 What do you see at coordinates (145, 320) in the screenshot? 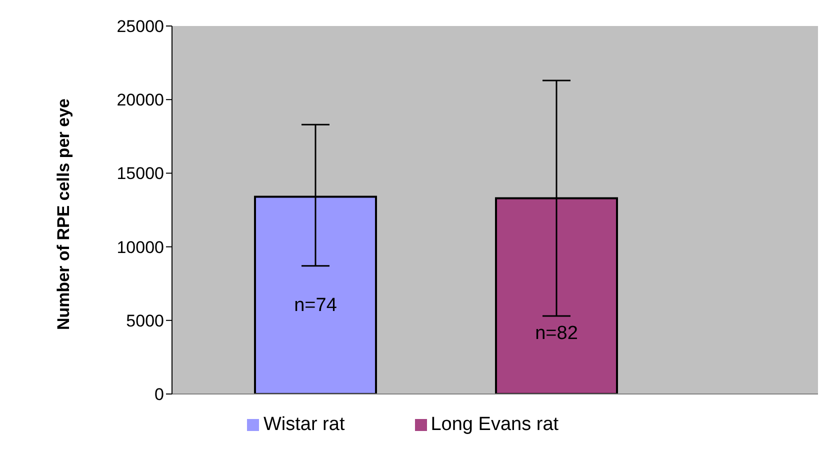
I see `y-tick-label: 5000` at bounding box center [145, 320].